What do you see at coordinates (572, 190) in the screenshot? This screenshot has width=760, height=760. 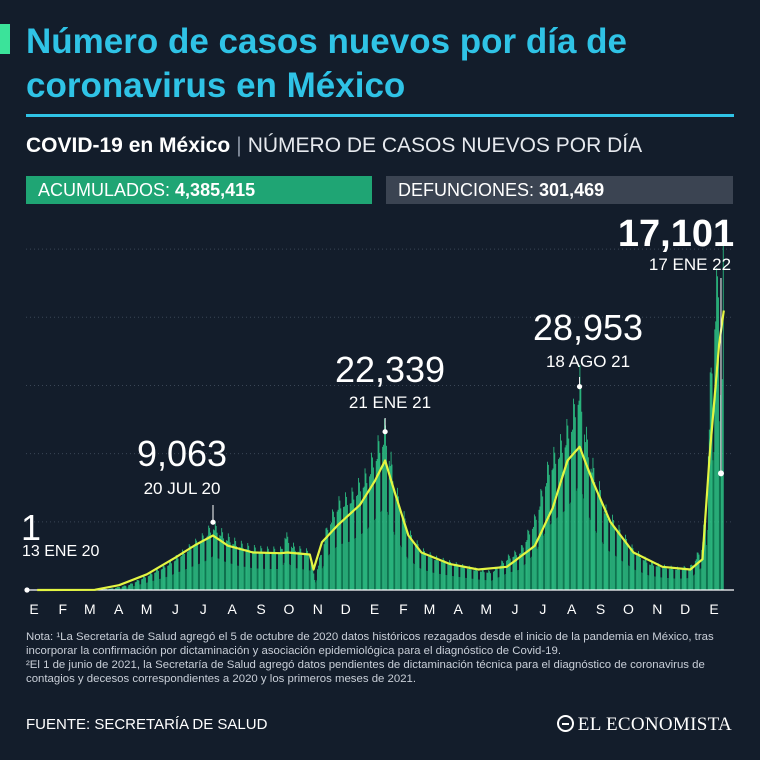 I see `defunciones-value: 301,469` at bounding box center [572, 190].